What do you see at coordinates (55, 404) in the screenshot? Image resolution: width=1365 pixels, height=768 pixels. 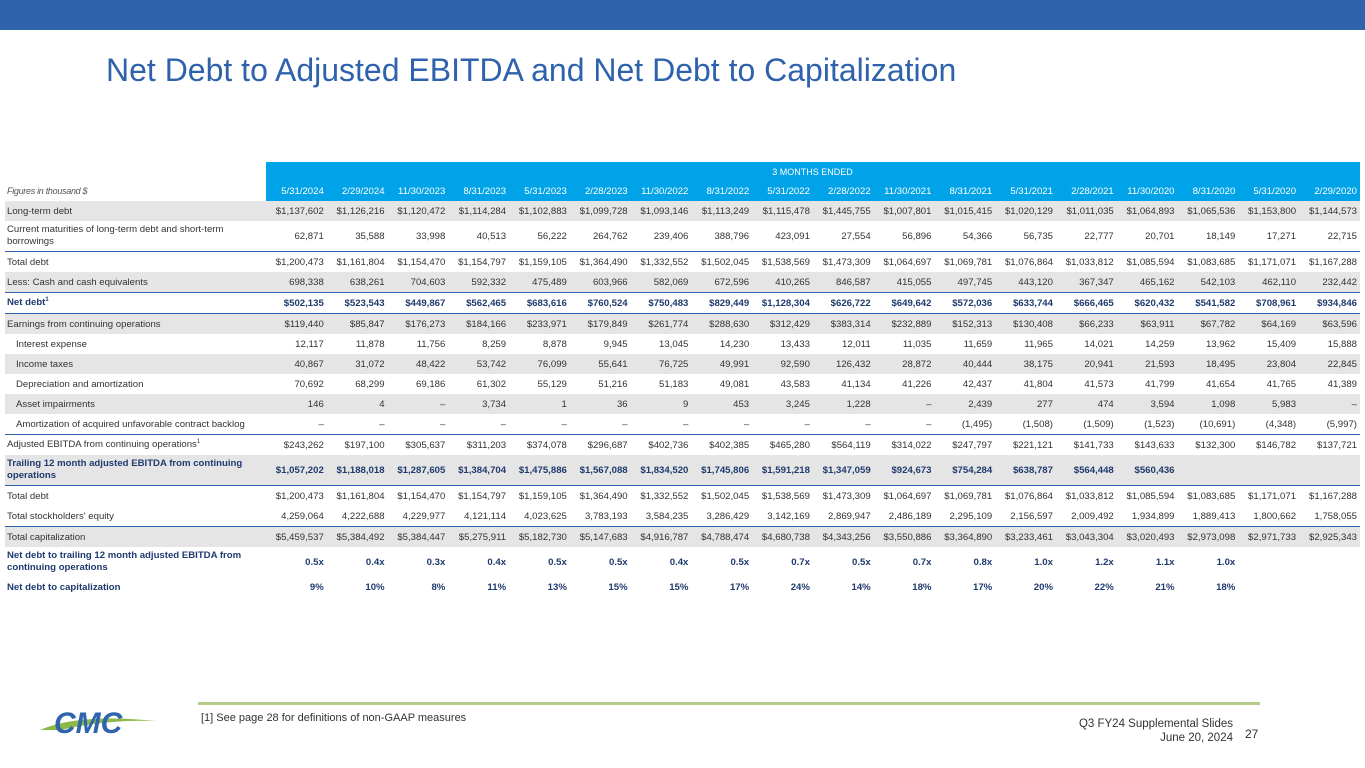 I see `row-label-text: Asset impairments` at bounding box center [55, 404].